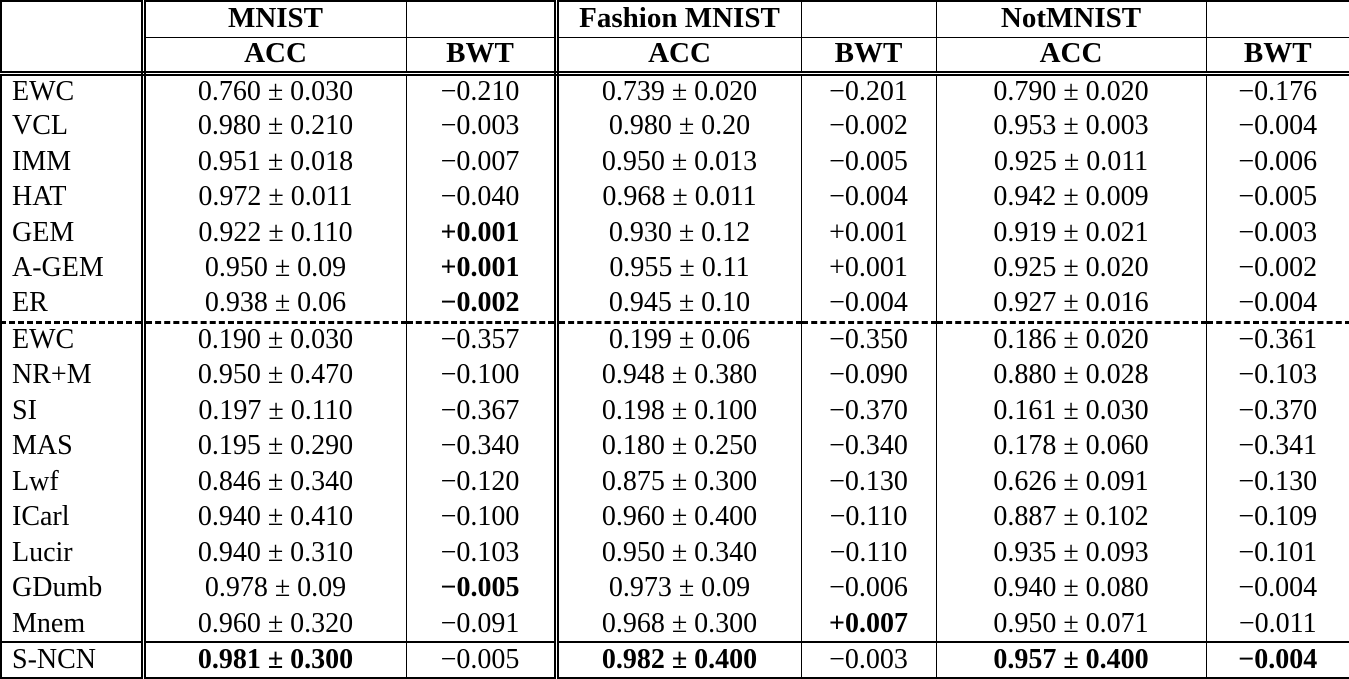 The image size is (1349, 679). I want to click on acc-cell: 0.198 ± 0.100, so click(679, 411).